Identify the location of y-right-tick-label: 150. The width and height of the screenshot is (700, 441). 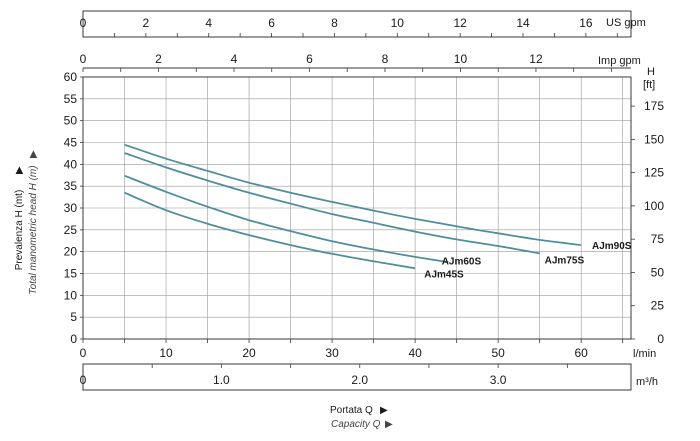
(654, 139).